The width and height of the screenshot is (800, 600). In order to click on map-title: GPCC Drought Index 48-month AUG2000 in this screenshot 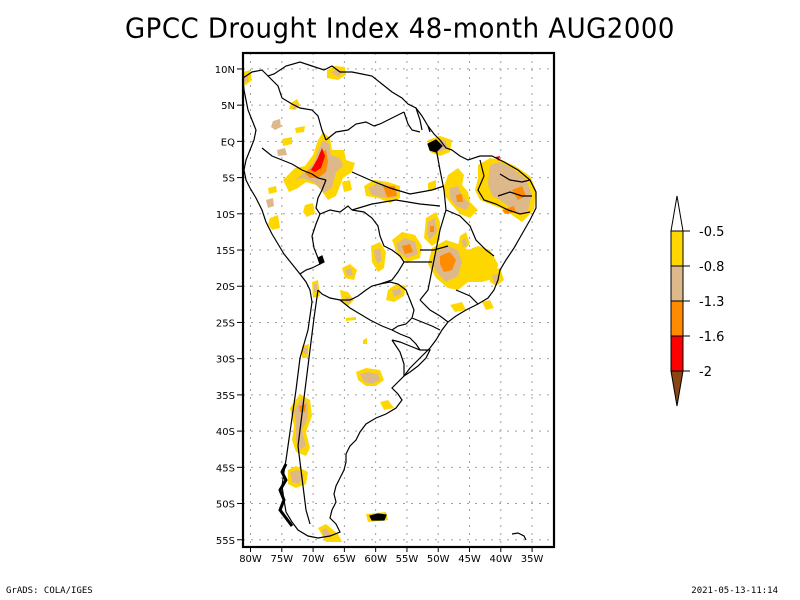, I will do `click(400, 29)`.